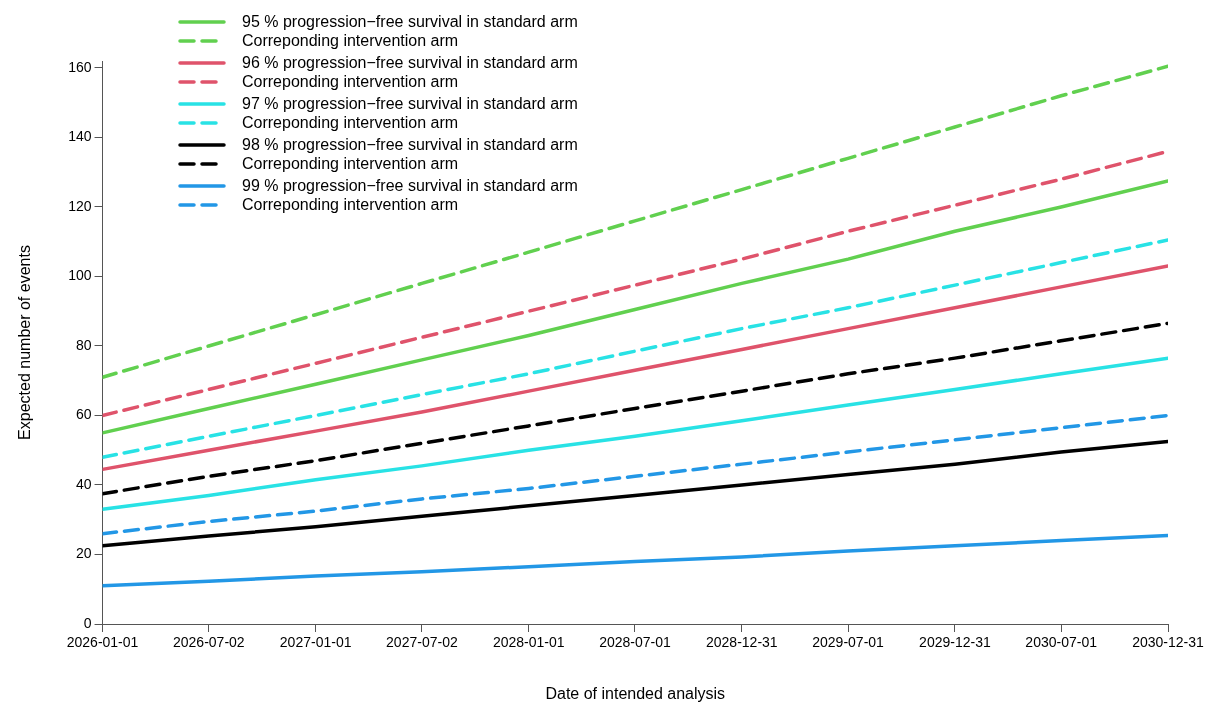 This screenshot has height=708, width=1218. What do you see at coordinates (83, 414) in the screenshot?
I see `y-tick-label: 60` at bounding box center [83, 414].